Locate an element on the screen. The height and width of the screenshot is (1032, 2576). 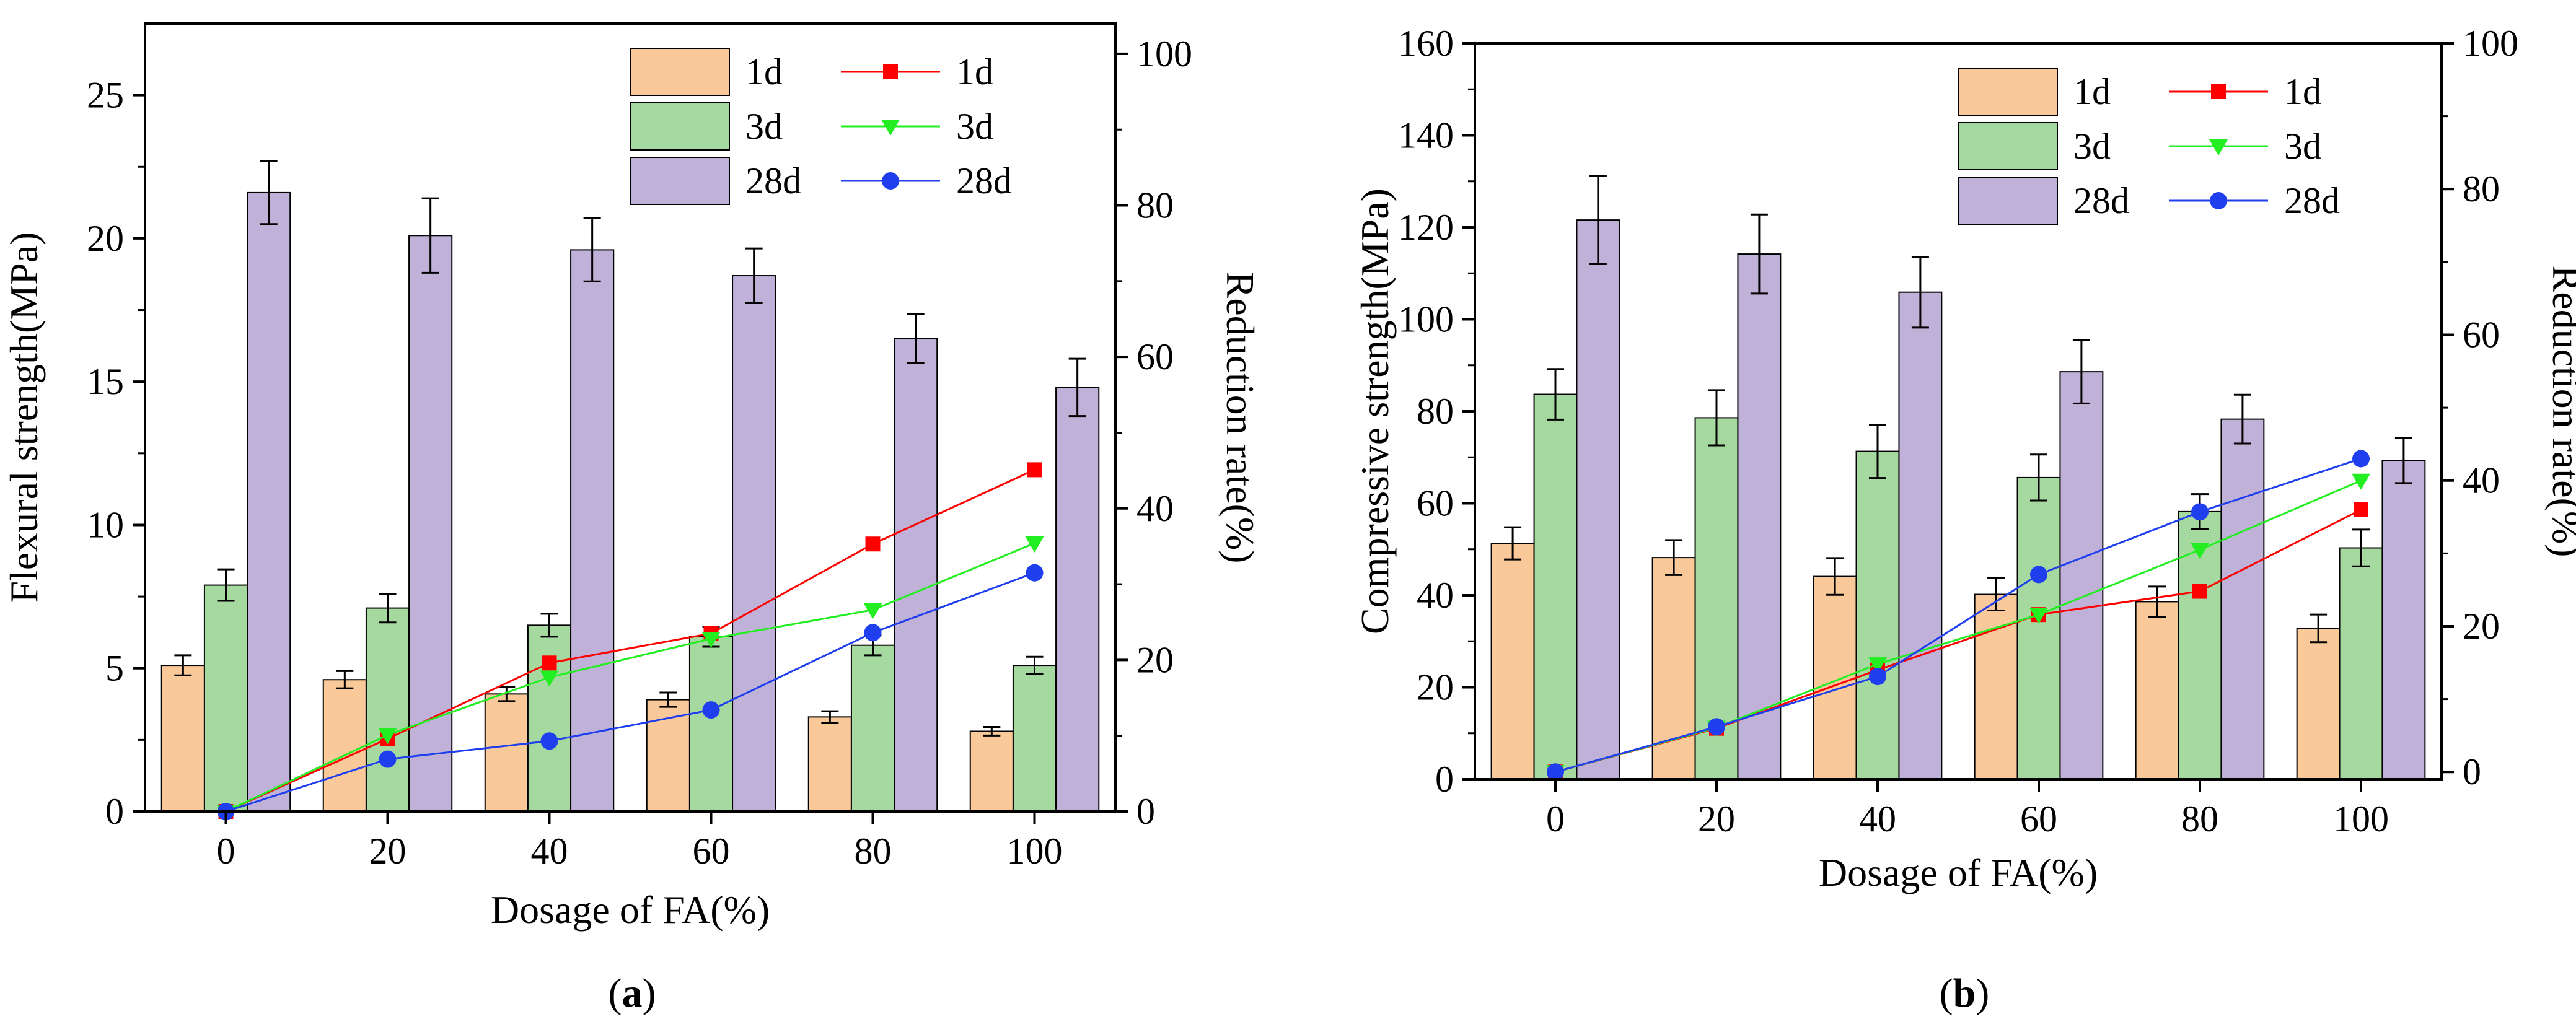
panel1-x-tick-label-0: 0 is located at coordinates (226, 851).